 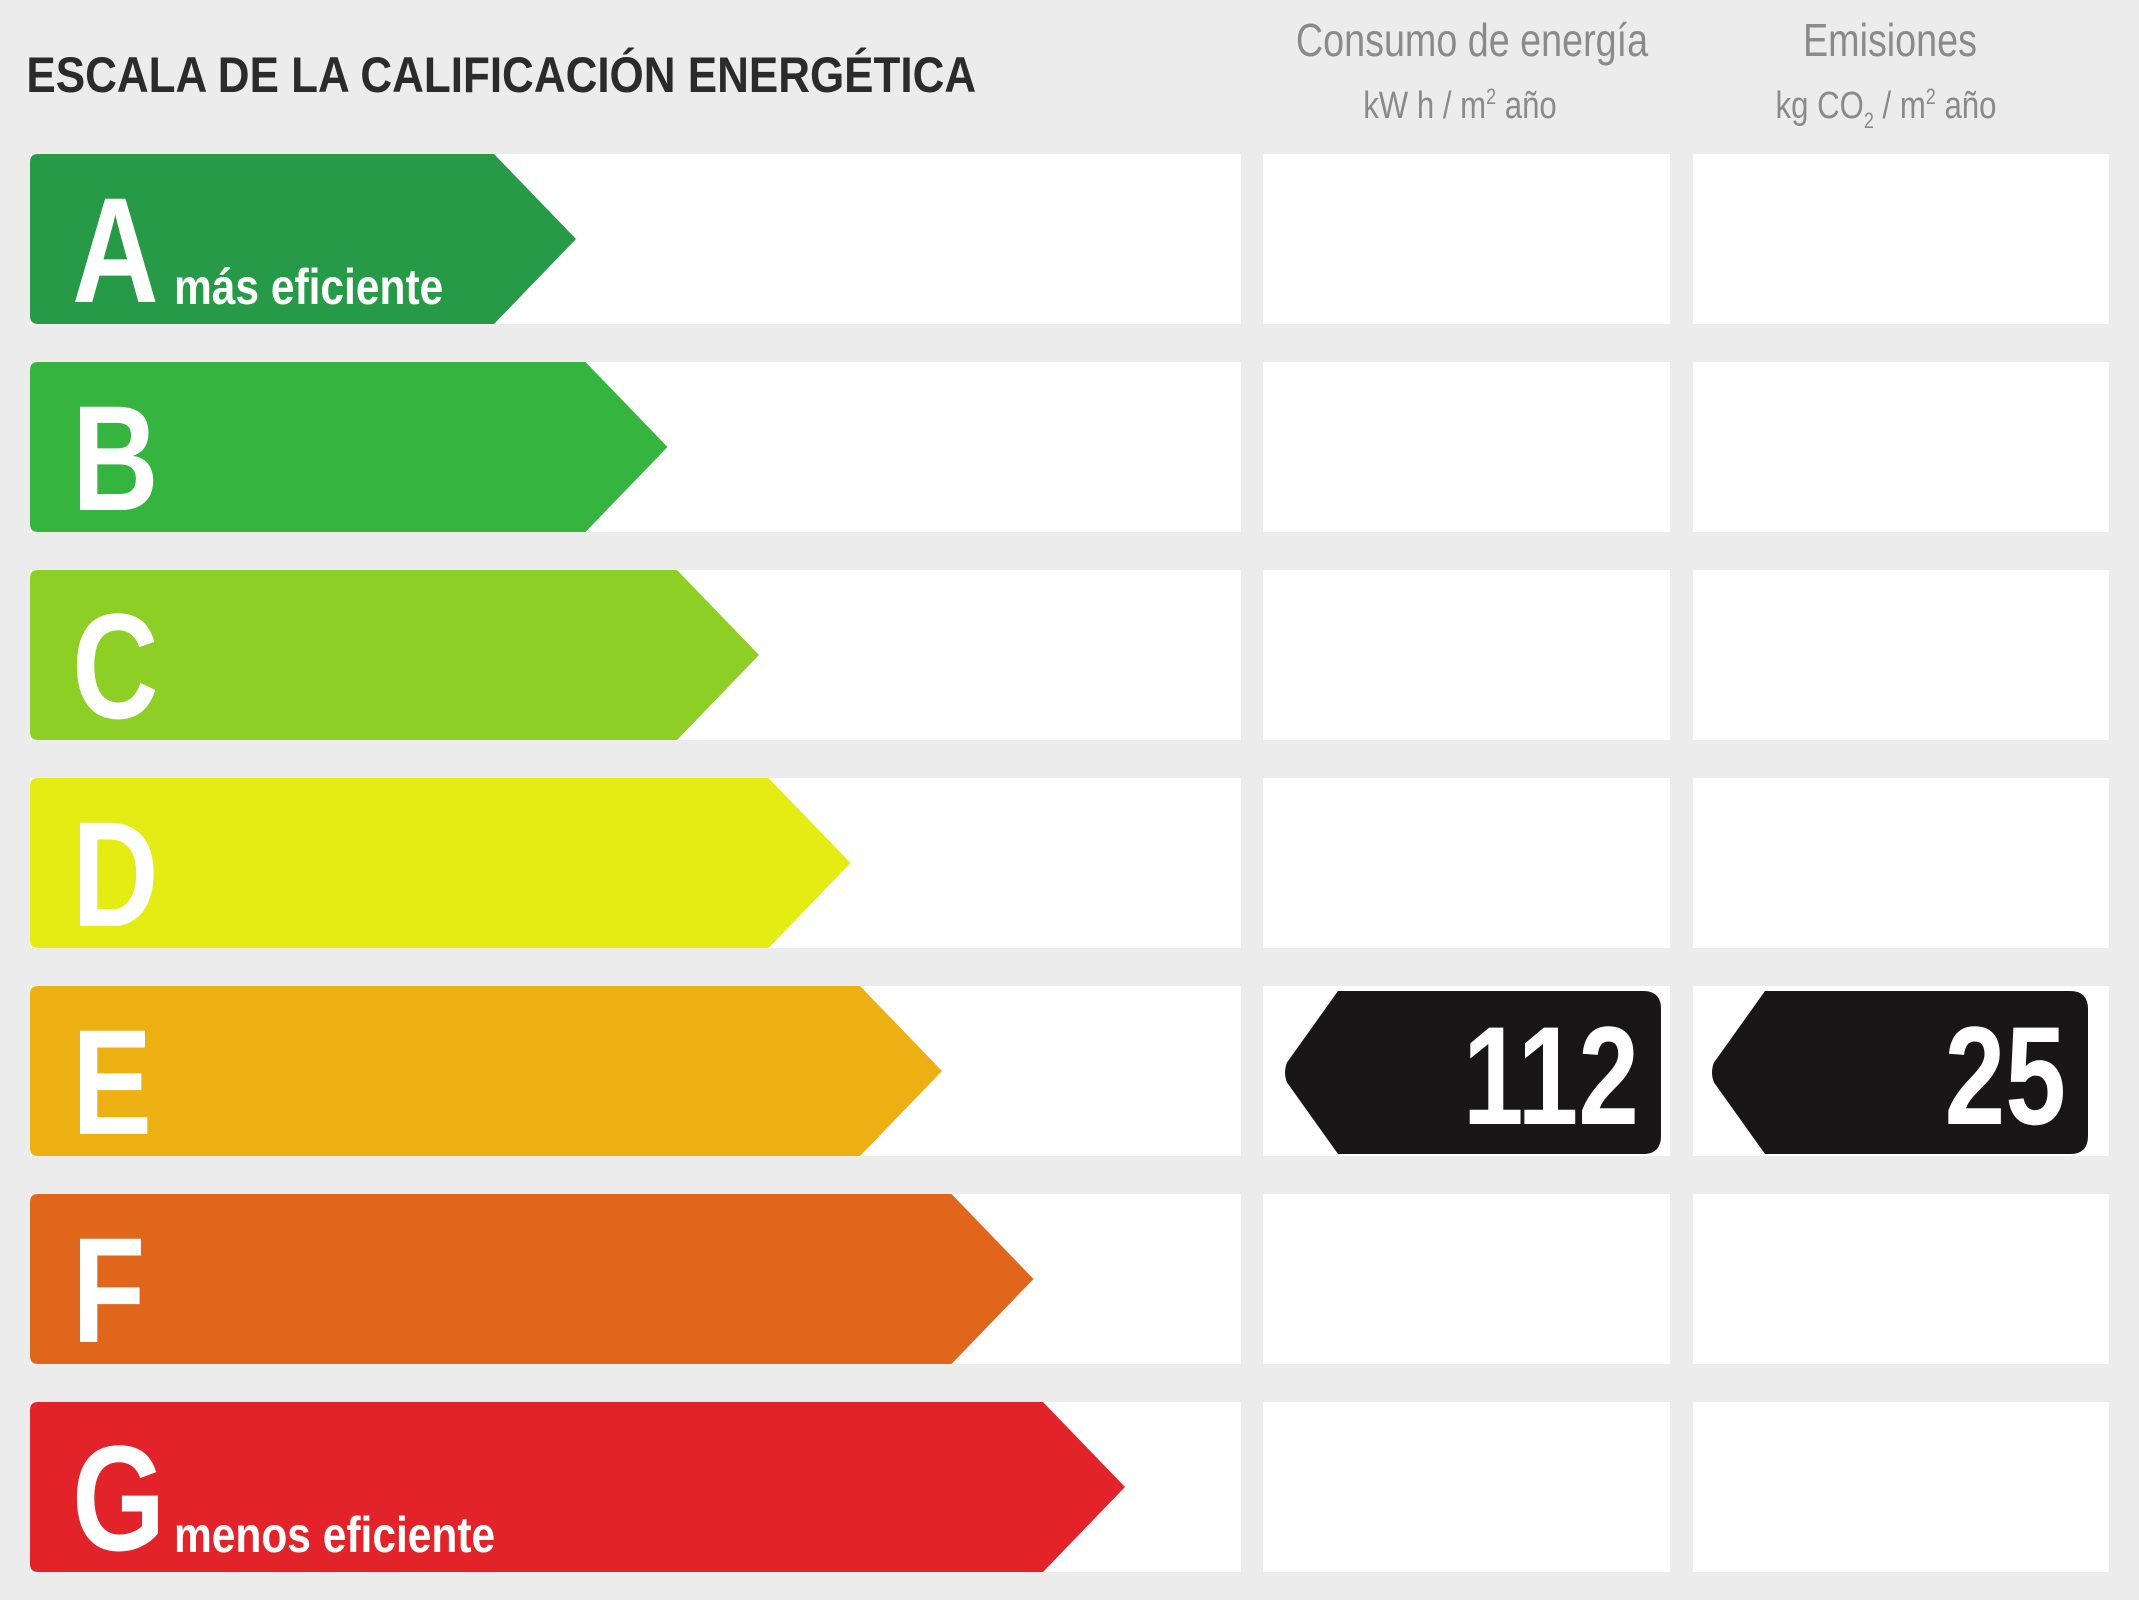 What do you see at coordinates (1069, 660) in the screenshot?
I see `rating-row-c: C` at bounding box center [1069, 660].